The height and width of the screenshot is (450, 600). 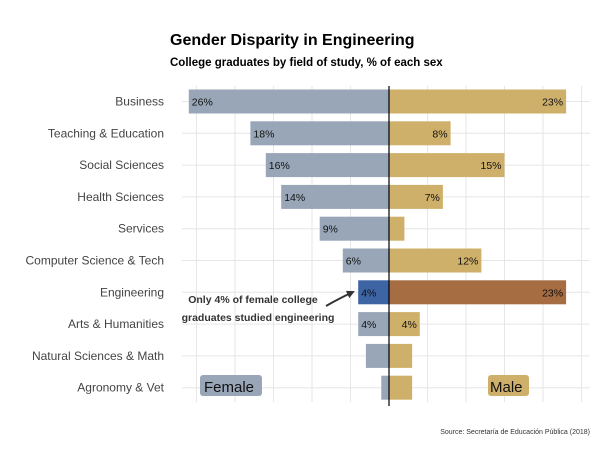 I want to click on category-label-9: Agronomy & Vet, so click(x=120, y=388).